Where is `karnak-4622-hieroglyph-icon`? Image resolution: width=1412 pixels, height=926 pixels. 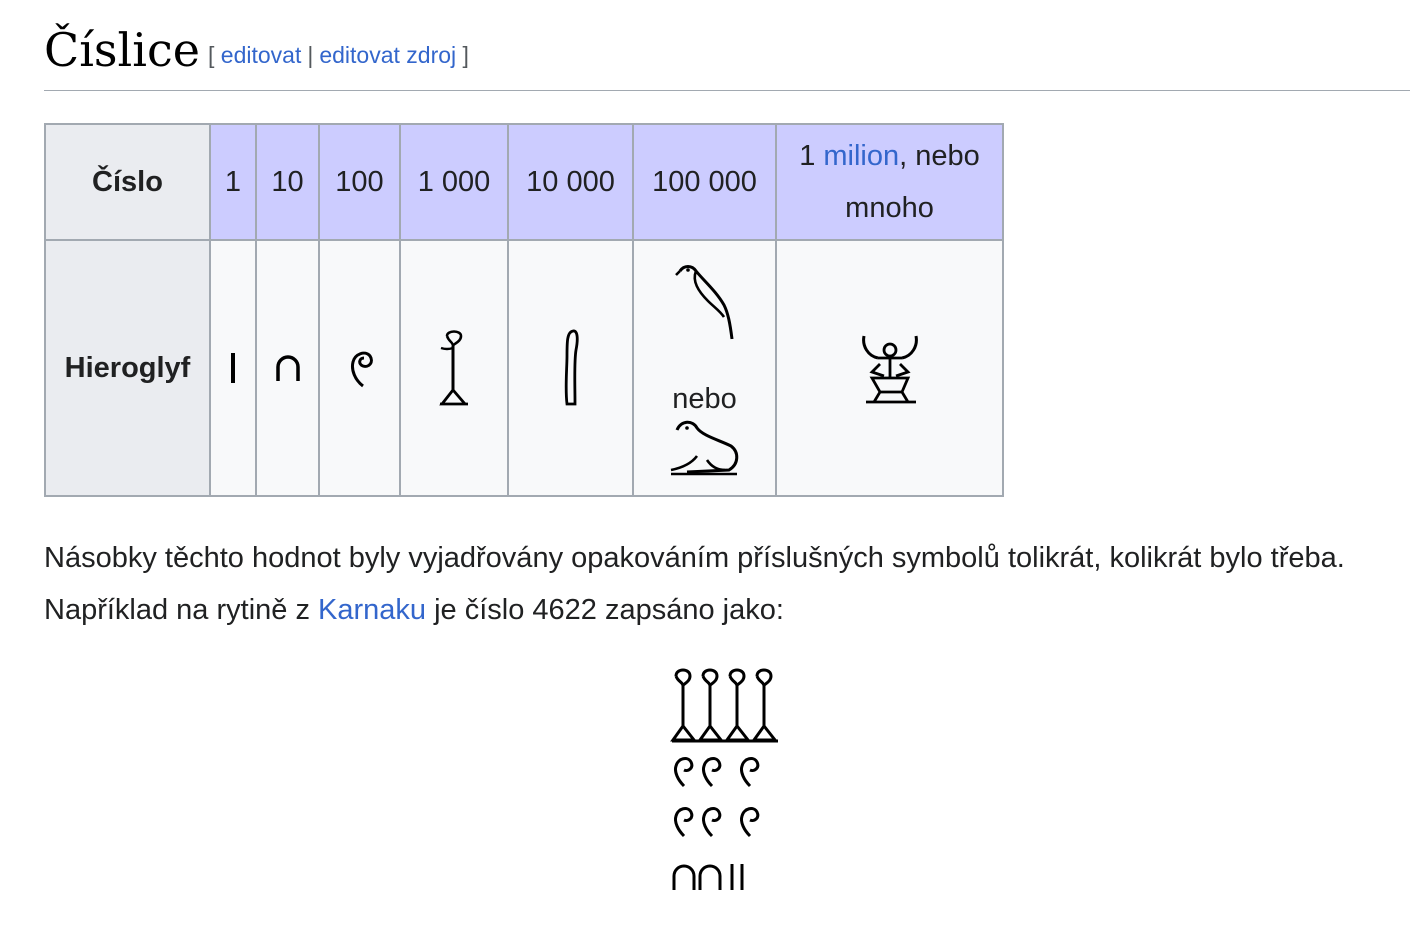
karnak-4622-hieroglyph-icon is located at coordinates (724, 779).